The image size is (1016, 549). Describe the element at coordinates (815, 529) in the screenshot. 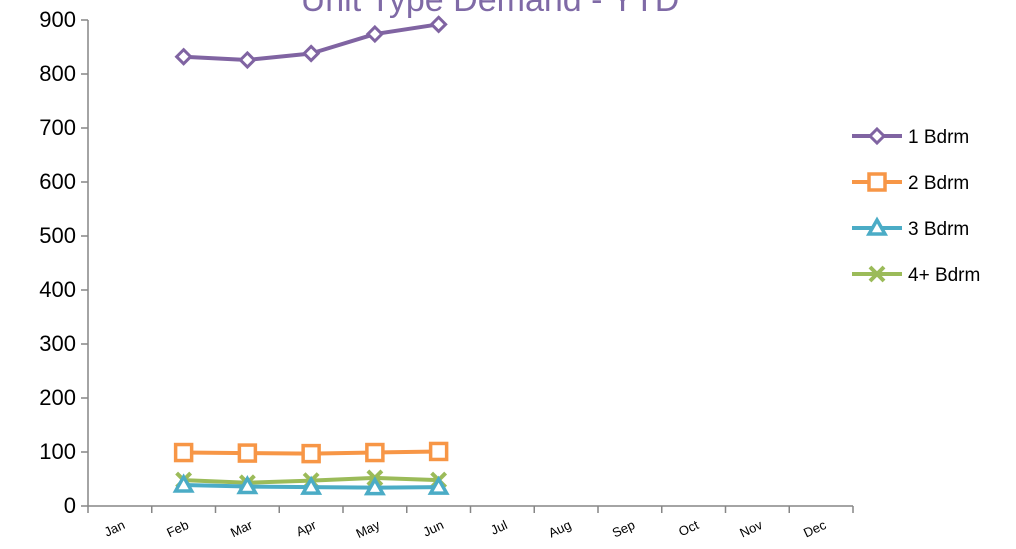

I see `x-tick-label: Dec` at that location.